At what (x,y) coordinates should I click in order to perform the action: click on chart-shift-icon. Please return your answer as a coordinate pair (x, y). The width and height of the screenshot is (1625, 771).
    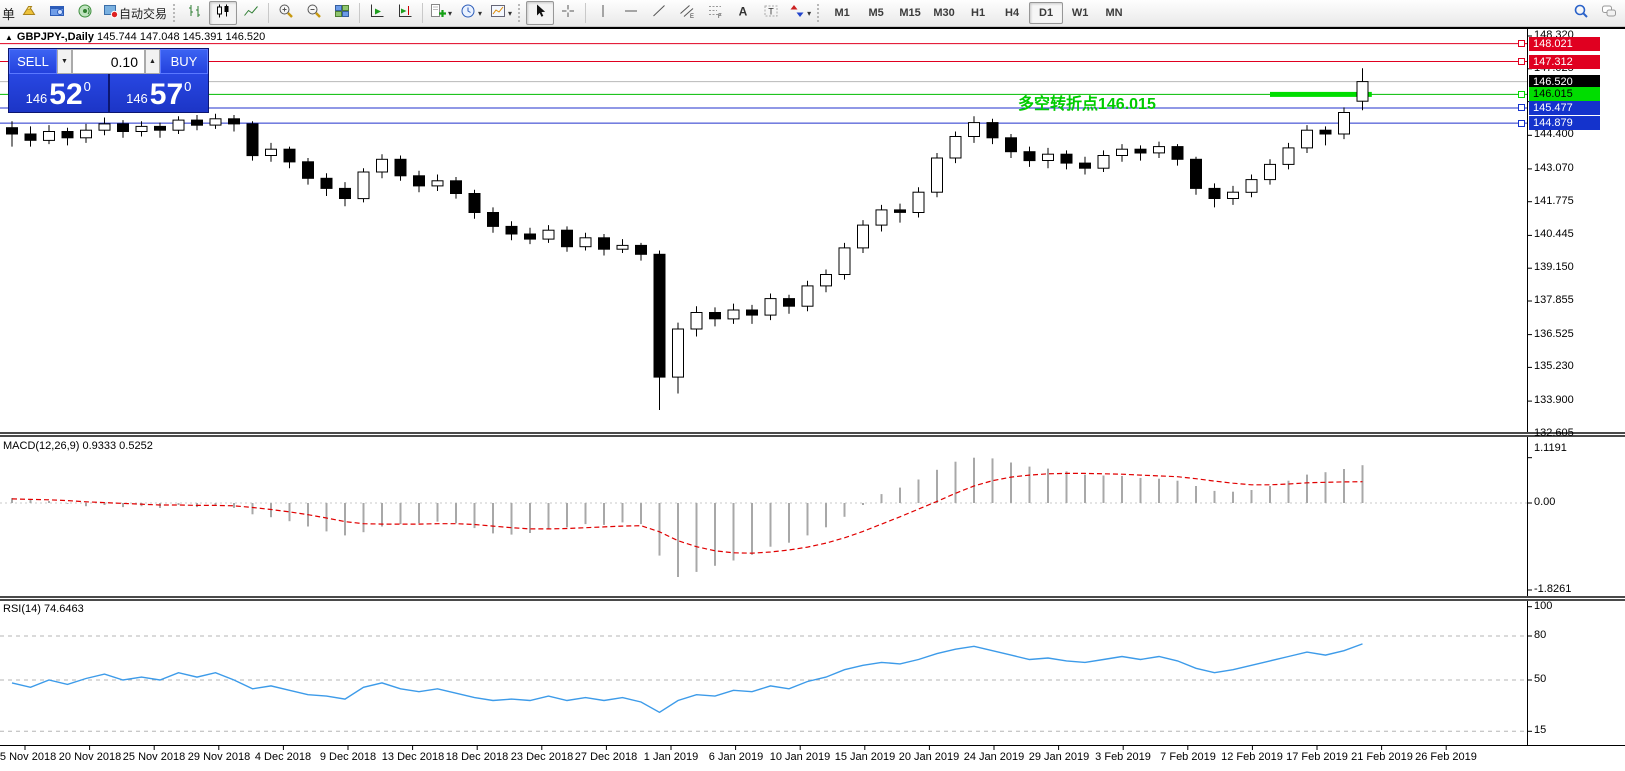
    Looking at the image, I should click on (405, 13).